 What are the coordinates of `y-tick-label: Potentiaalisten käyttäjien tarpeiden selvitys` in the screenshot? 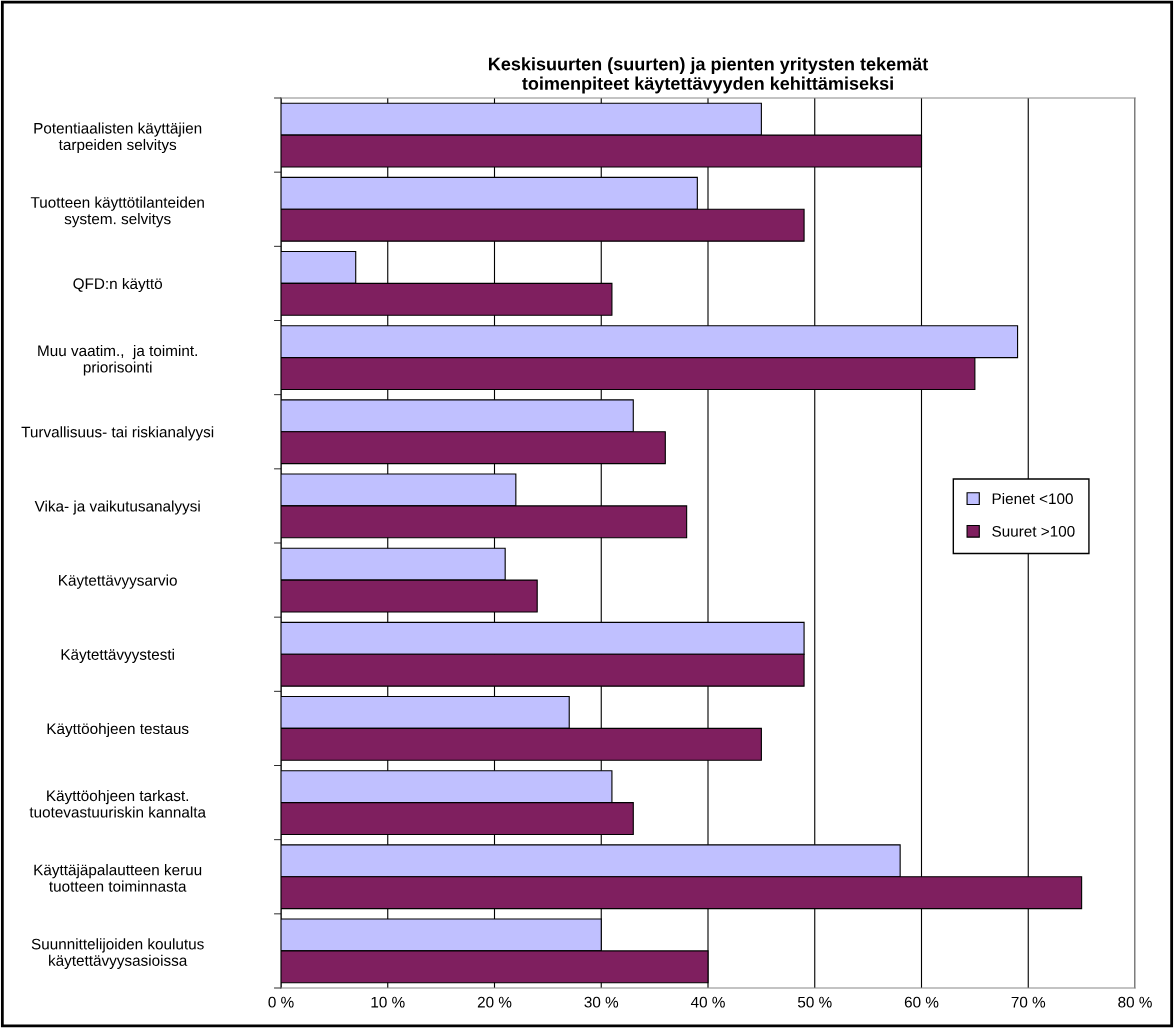 It's located at (118, 138).